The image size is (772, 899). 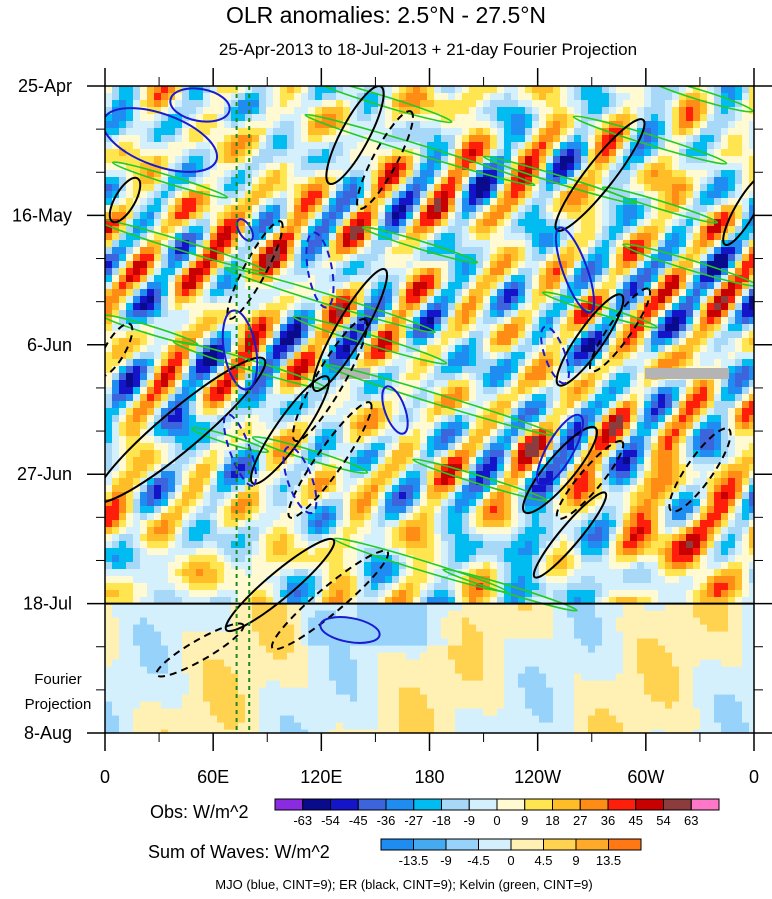 What do you see at coordinates (45, 86) in the screenshot?
I see `y-tick-label: 25-Apr` at bounding box center [45, 86].